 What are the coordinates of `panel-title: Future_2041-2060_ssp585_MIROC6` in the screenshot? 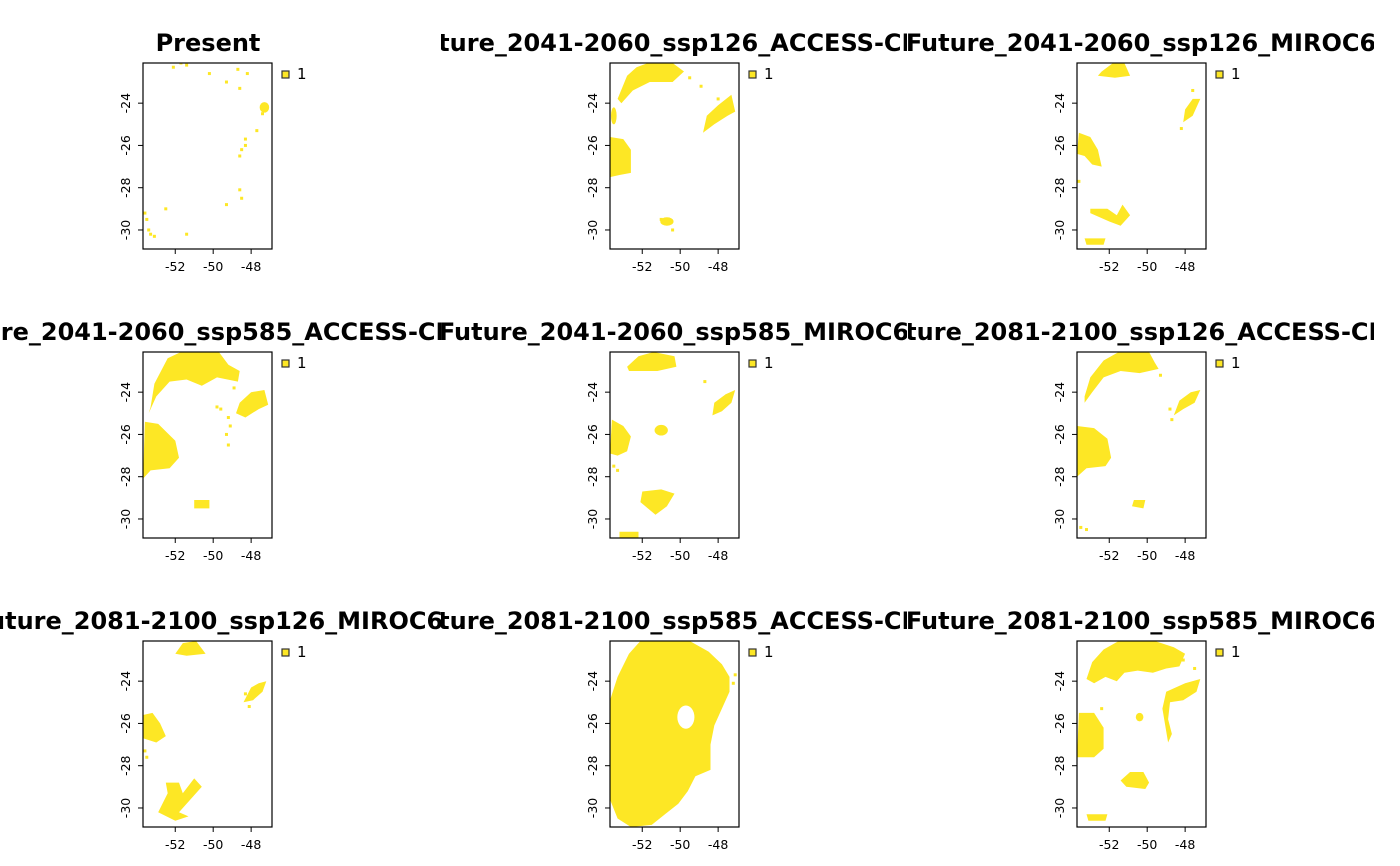 It's located at (674, 332).